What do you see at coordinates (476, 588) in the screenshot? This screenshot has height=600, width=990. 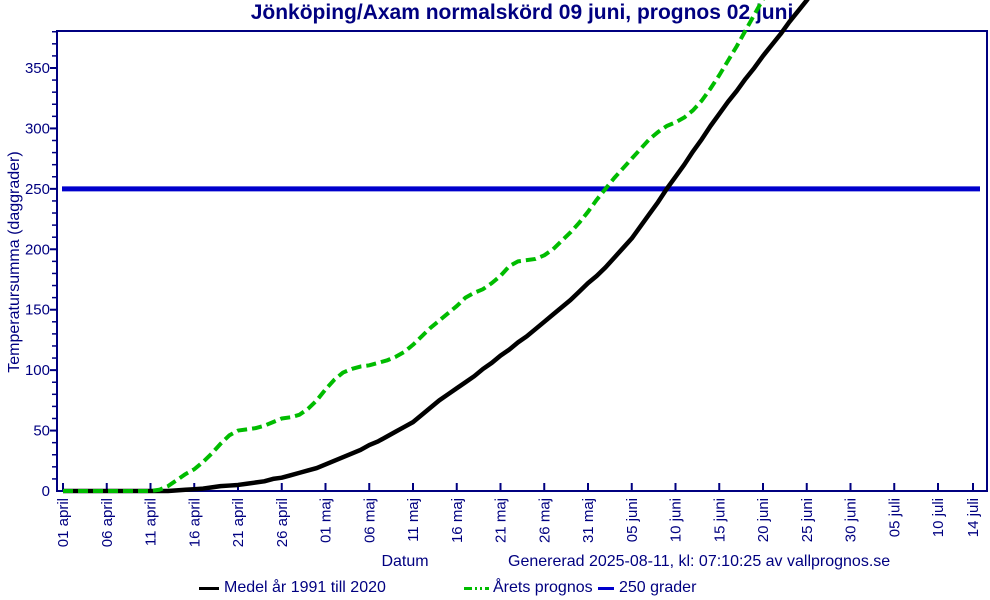 I see `legend-line-sample-forecast` at bounding box center [476, 588].